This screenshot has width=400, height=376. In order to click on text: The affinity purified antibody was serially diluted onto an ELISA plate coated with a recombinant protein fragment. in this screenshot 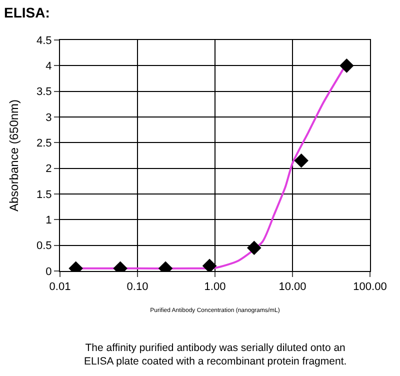, I will do `click(215, 355)`.